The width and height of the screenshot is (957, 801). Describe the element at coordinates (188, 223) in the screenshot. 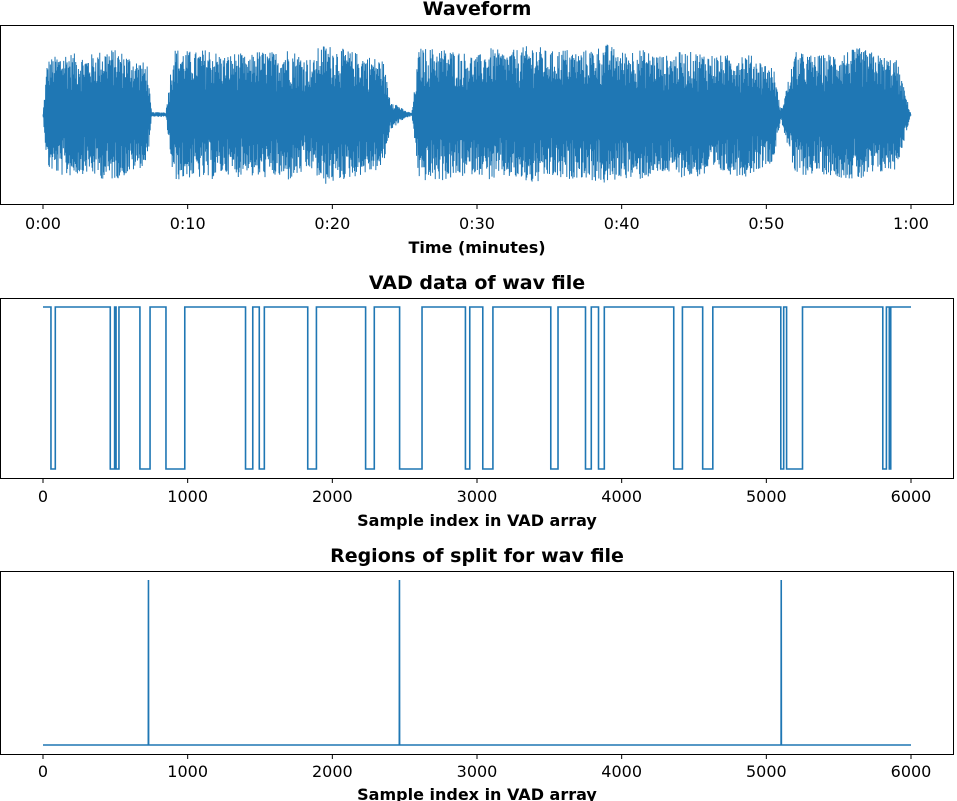

I see `x-tick-label: 0:10` at that location.